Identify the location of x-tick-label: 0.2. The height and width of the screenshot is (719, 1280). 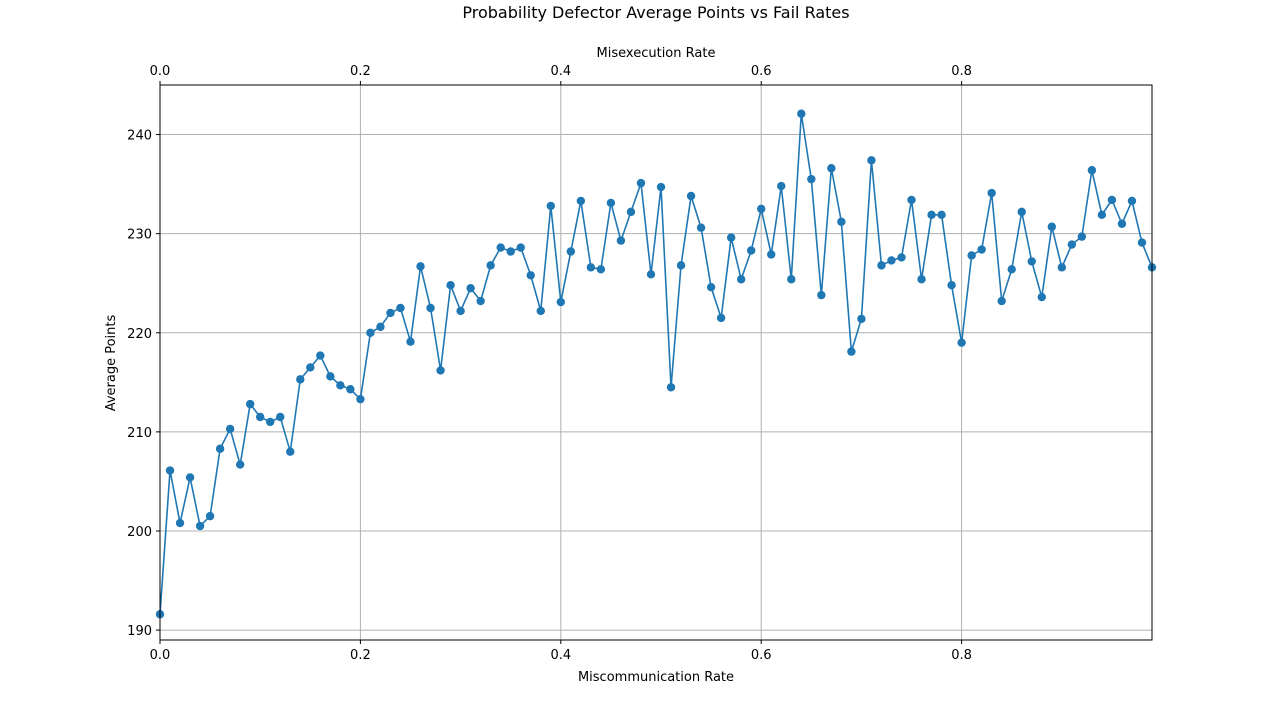
(360, 655).